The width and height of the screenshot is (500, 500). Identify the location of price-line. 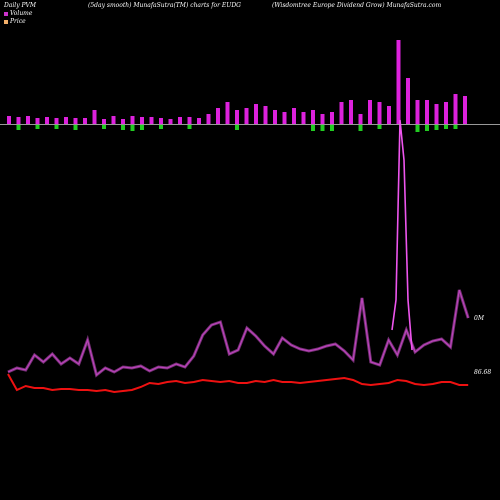
(238, 383).